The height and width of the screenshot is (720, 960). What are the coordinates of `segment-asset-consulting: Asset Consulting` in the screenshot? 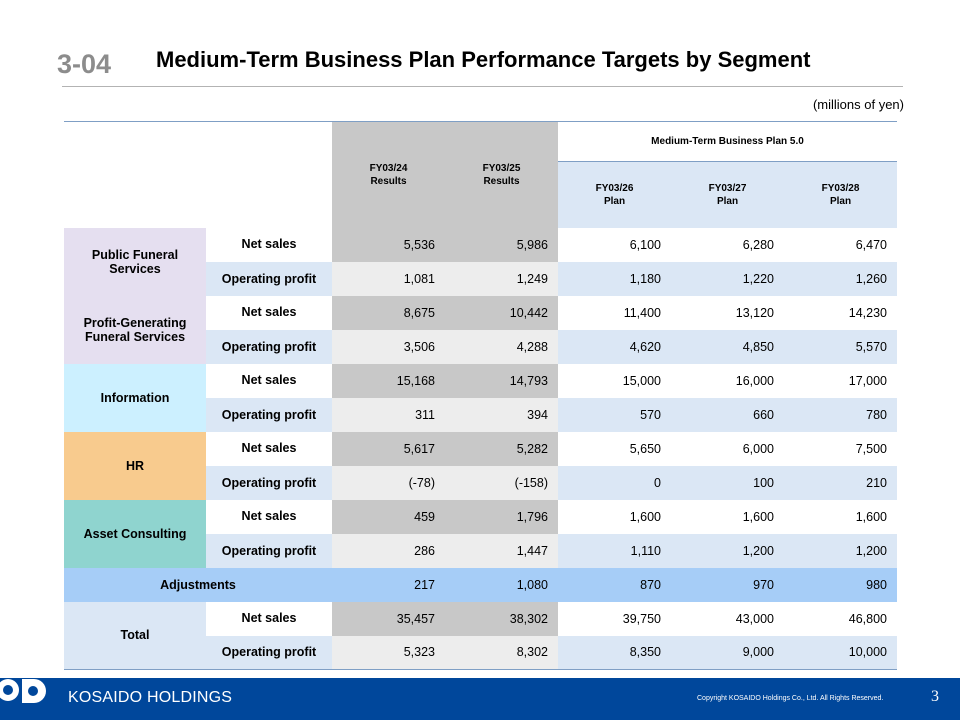 It's located at (135, 533).